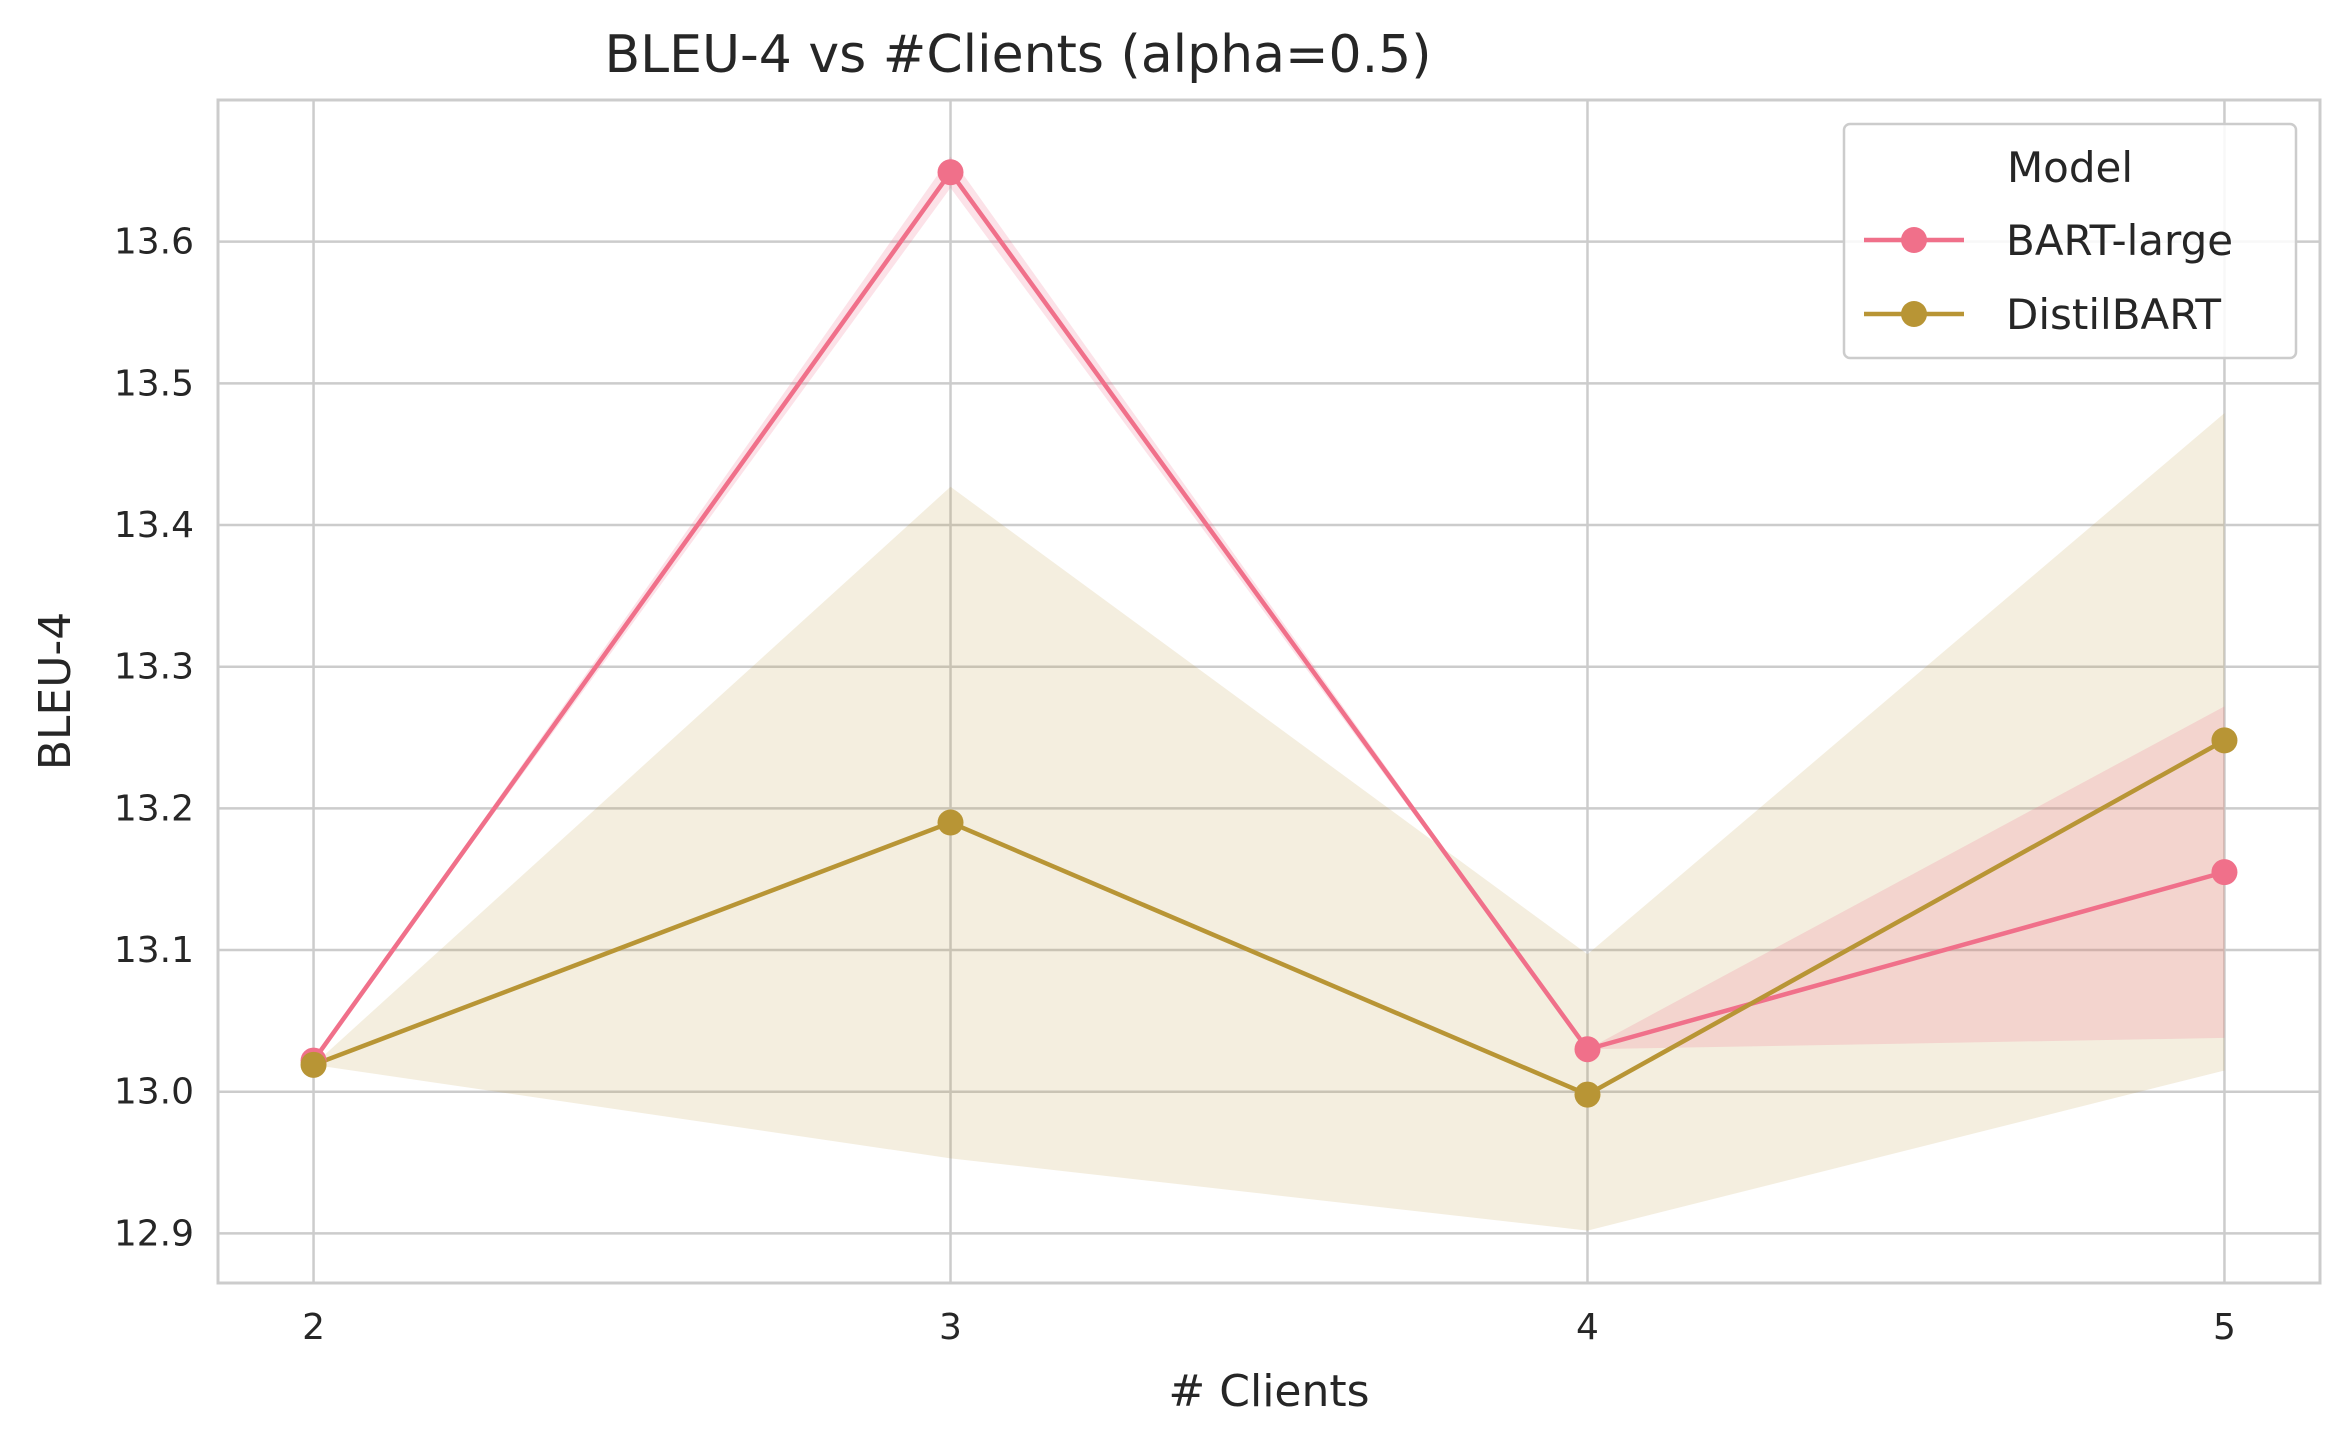 This screenshot has height=1446, width=2346. Describe the element at coordinates (1268, 1391) in the screenshot. I see `x-axis-label: # Clients` at that location.